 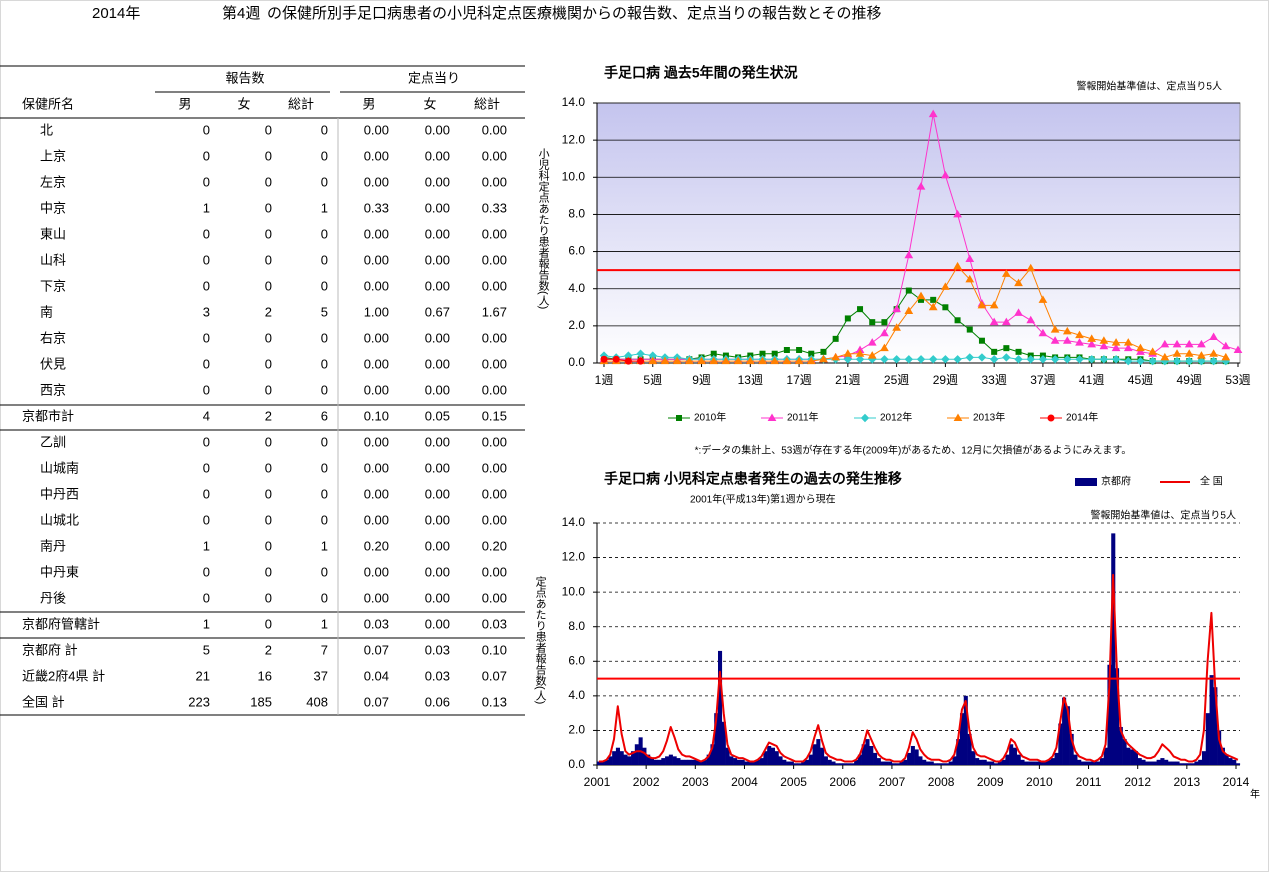 I want to click on group-header: 報告数, so click(x=244, y=77).